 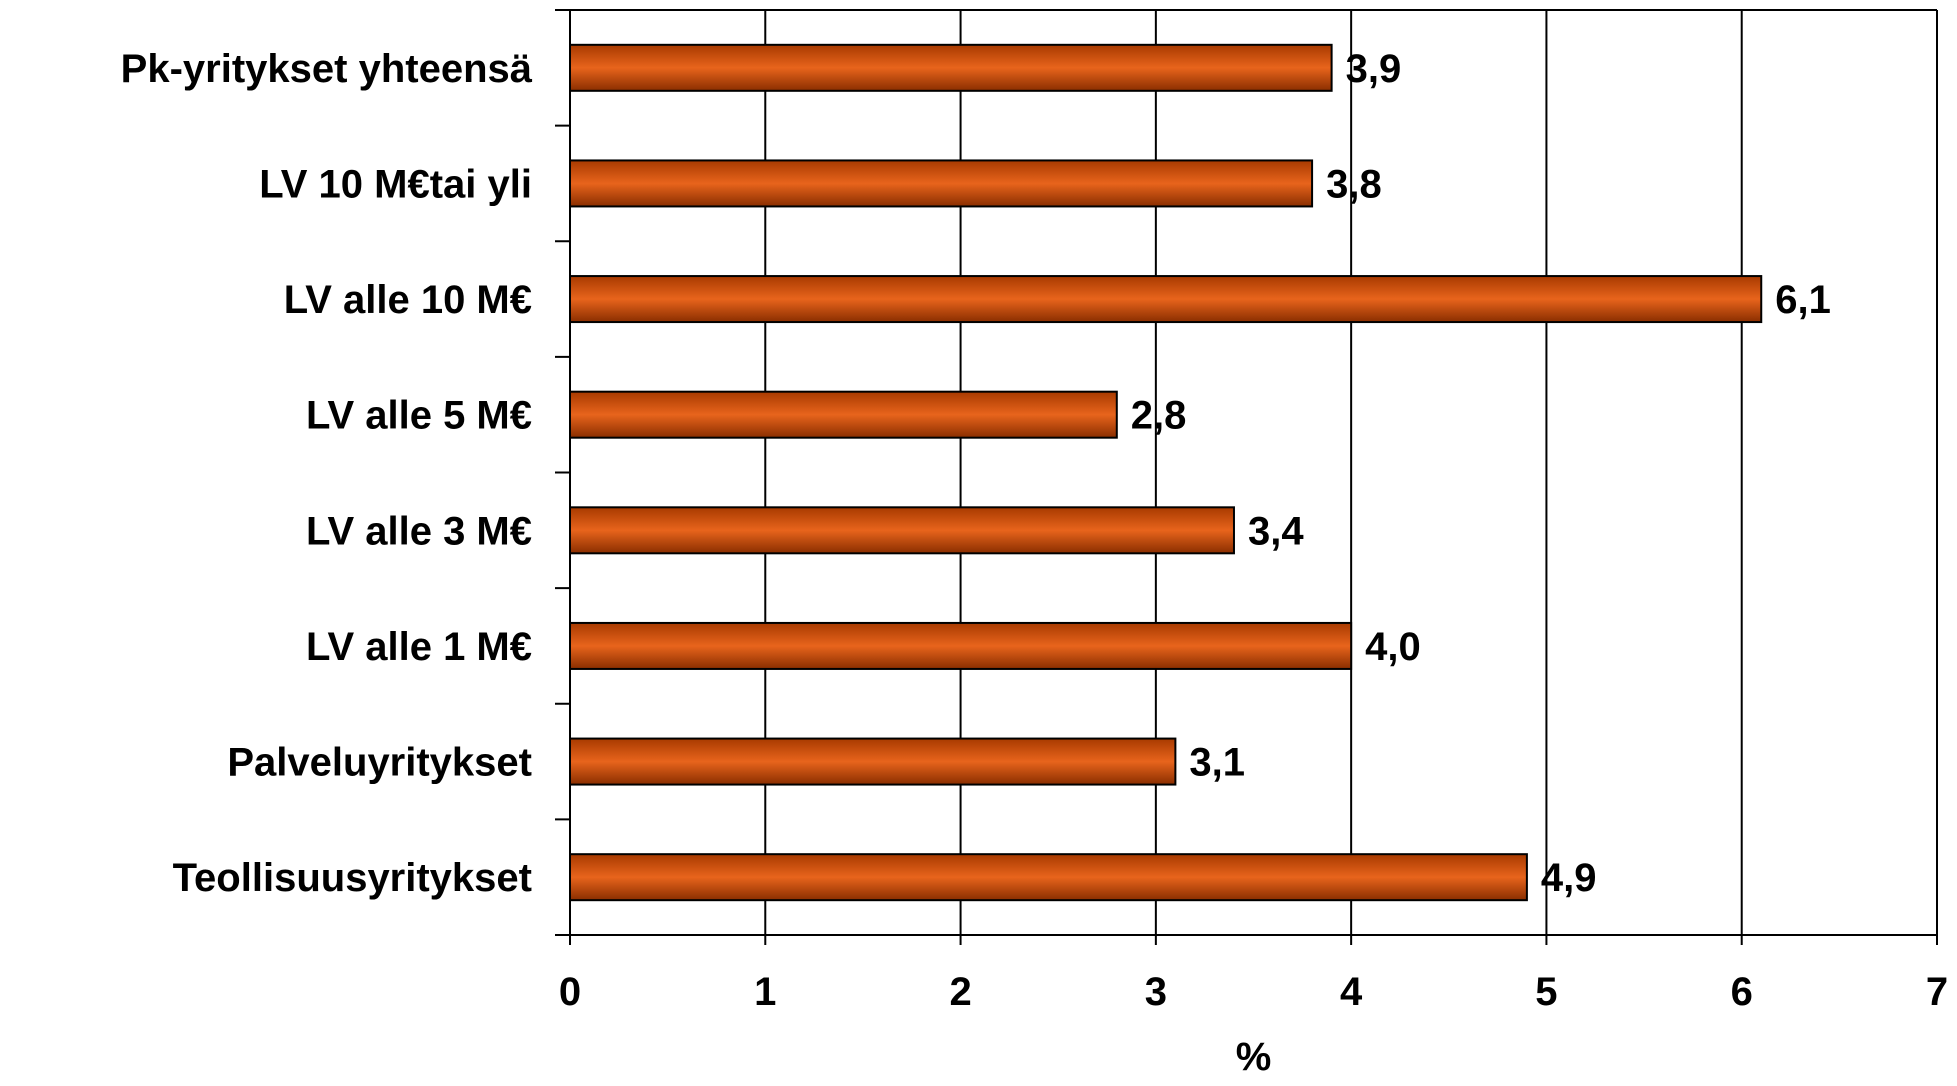 What do you see at coordinates (408, 300) in the screenshot?
I see `category-label: LV alle 10 M€` at bounding box center [408, 300].